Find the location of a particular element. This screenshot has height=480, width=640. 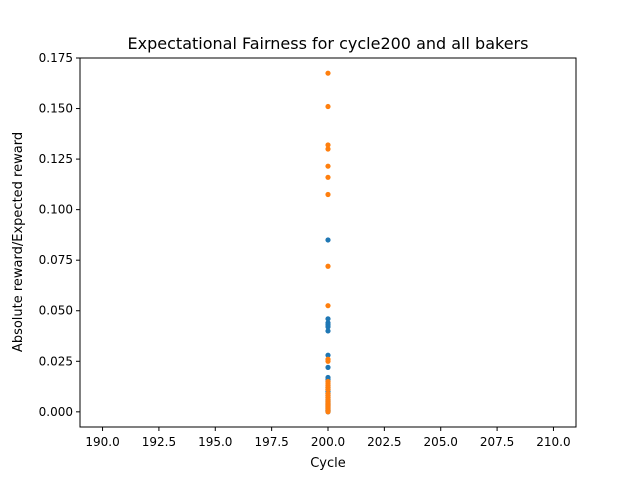

data-points is located at coordinates (328, 242).